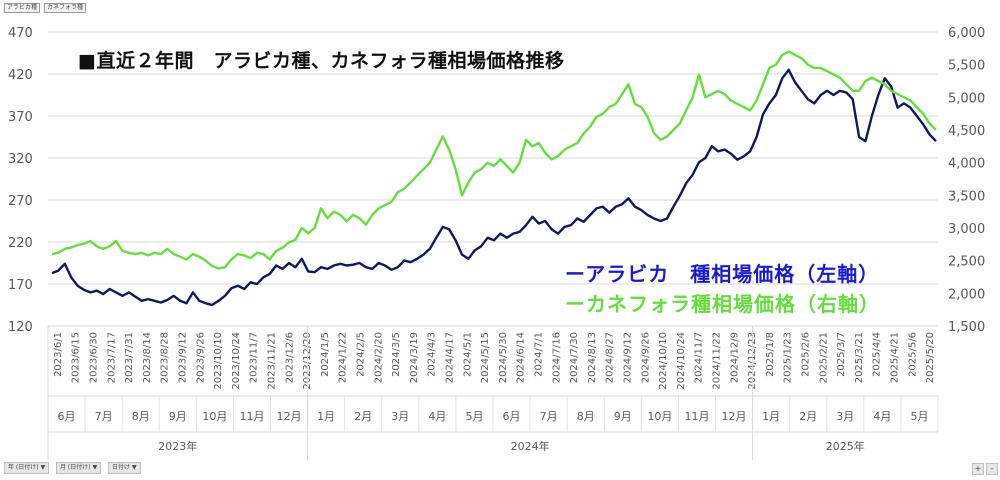 This screenshot has width=1000, height=480. I want to click on x-tick-label: 2024/1/22, so click(343, 357).